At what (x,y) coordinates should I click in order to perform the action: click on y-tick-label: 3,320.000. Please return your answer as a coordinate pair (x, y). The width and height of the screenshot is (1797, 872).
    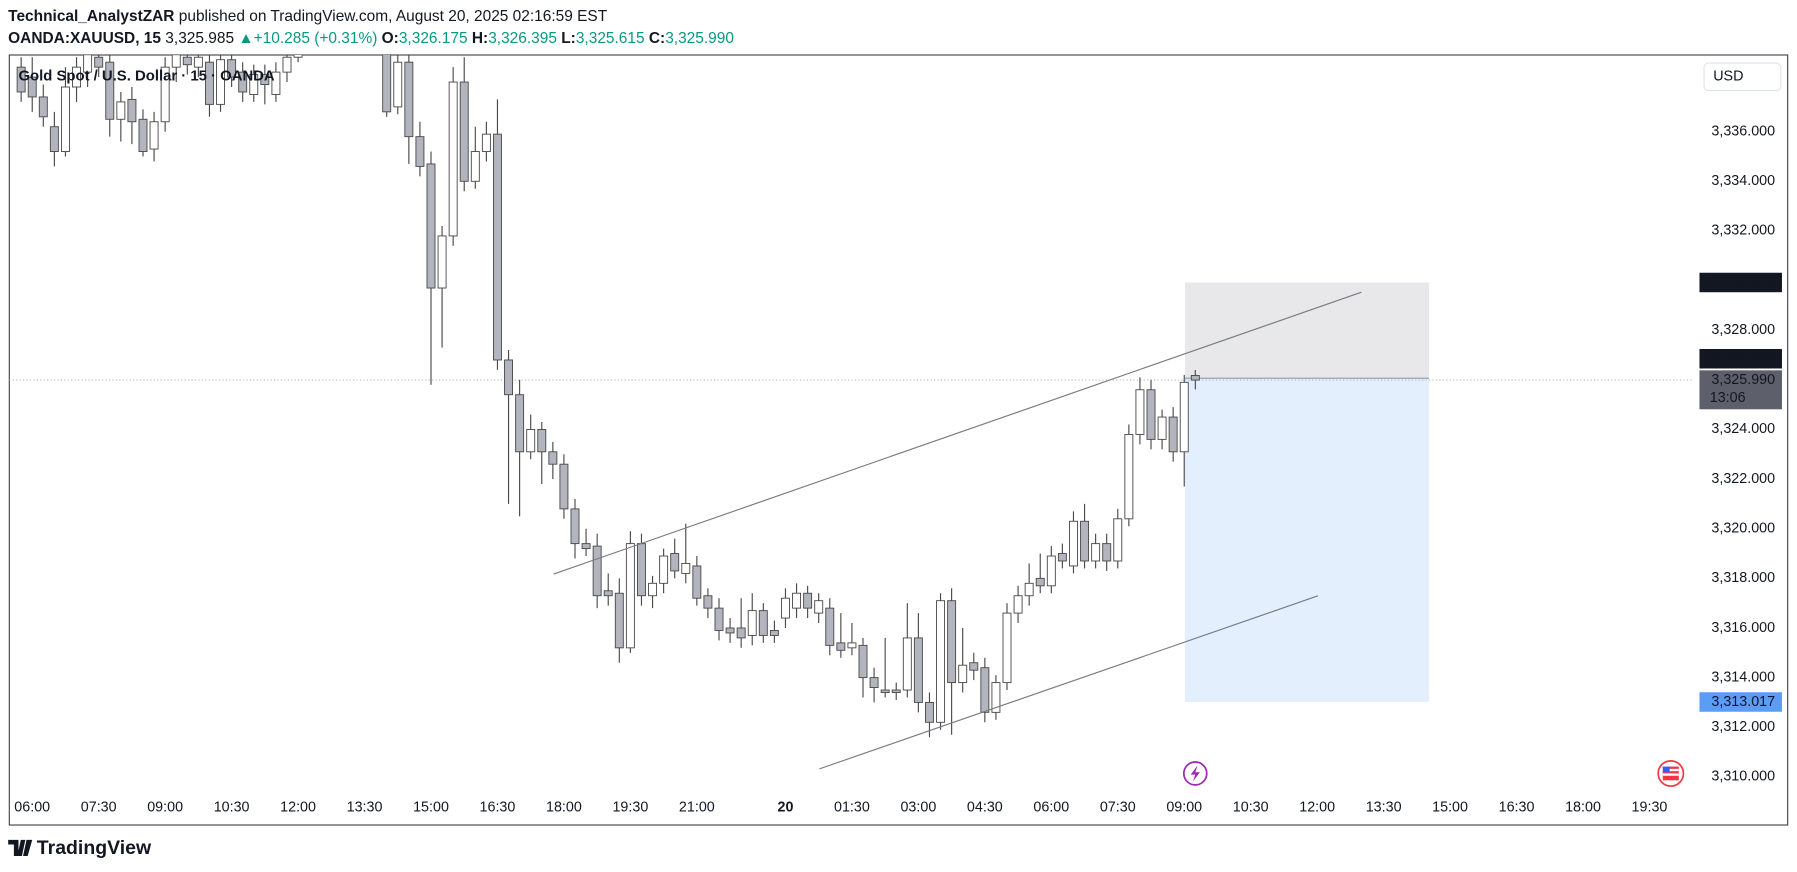
    Looking at the image, I should click on (1743, 529).